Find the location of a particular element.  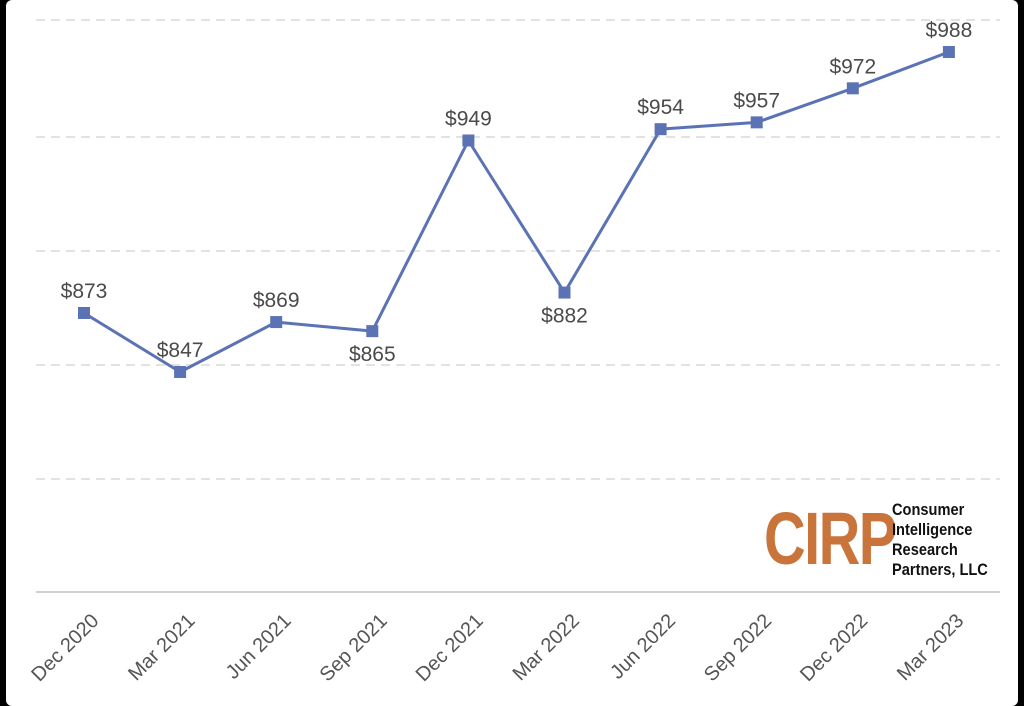

x-tick-label-4: Dec 2021 is located at coordinates (450, 648).